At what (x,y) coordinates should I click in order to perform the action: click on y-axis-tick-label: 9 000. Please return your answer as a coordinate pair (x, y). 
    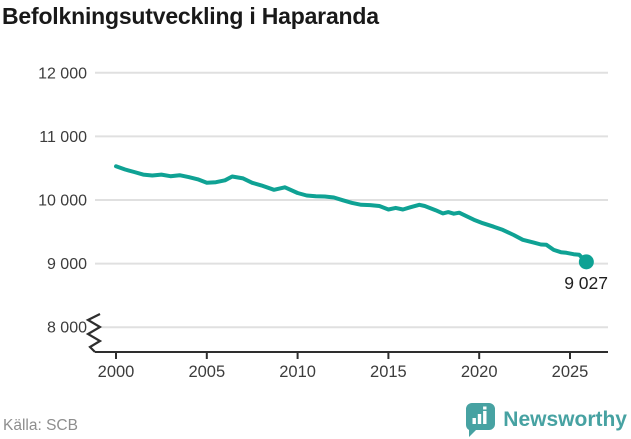
    Looking at the image, I should click on (67, 264).